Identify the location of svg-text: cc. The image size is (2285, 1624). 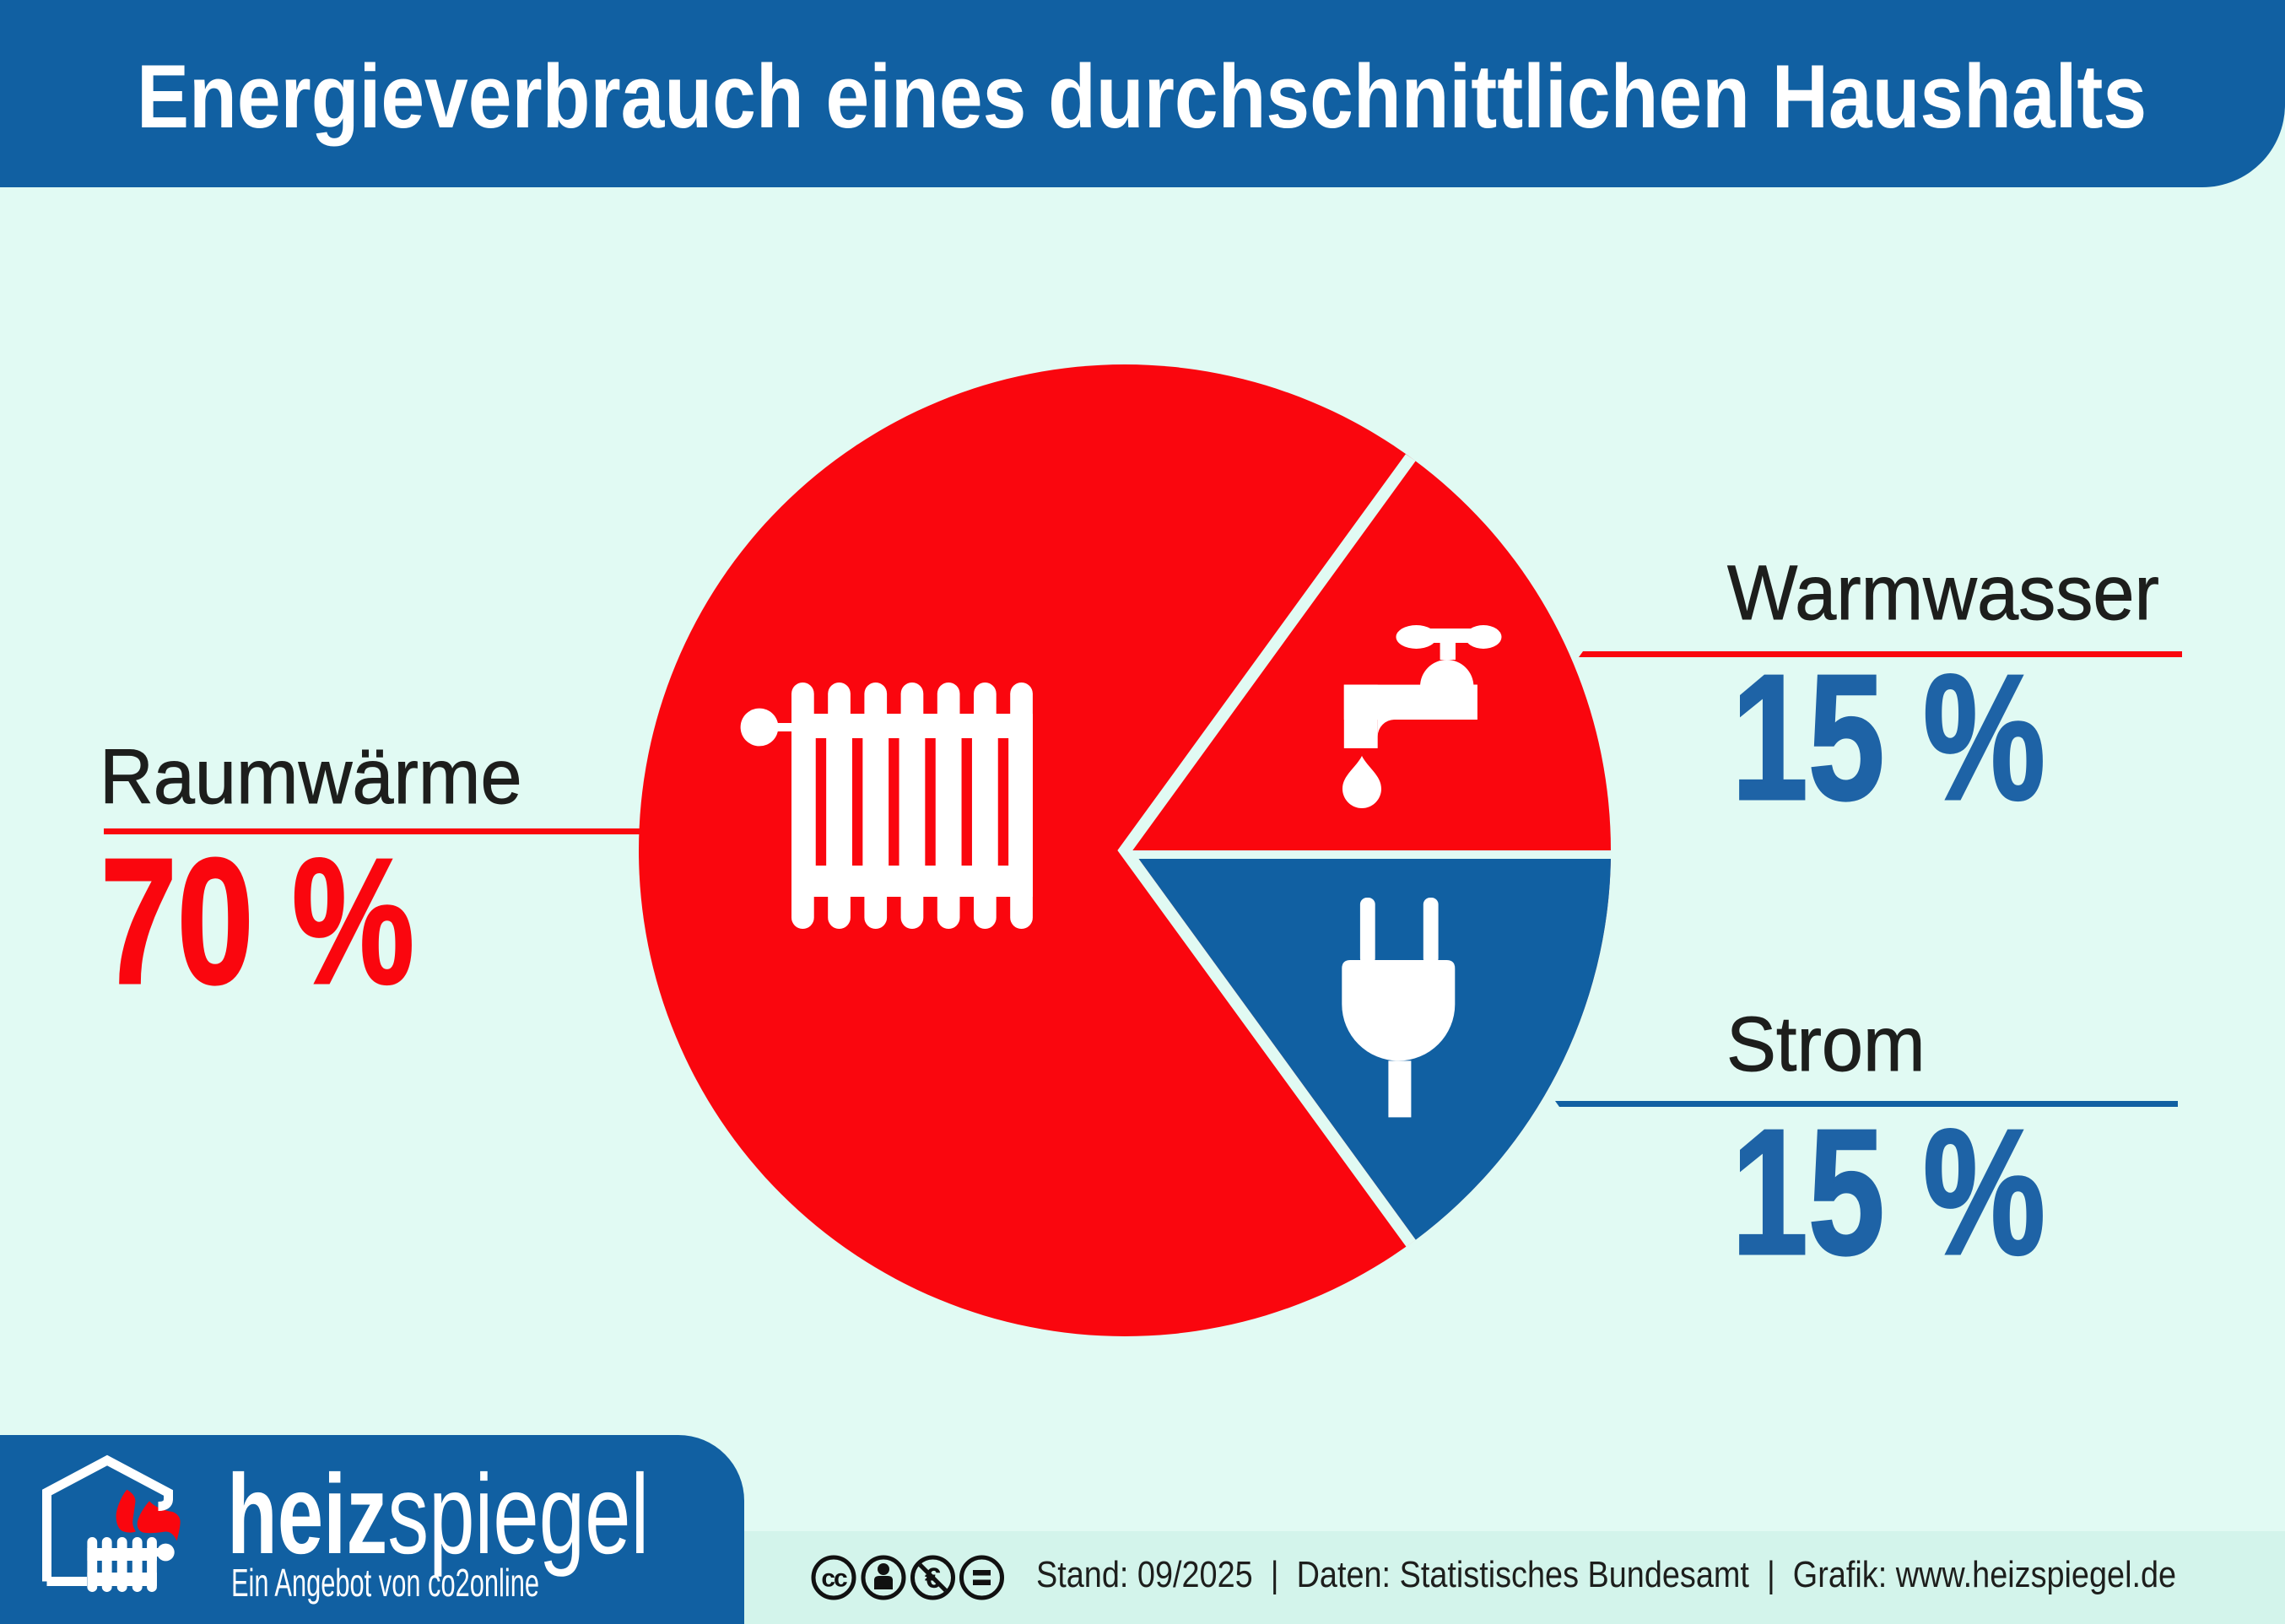
(834, 1579).